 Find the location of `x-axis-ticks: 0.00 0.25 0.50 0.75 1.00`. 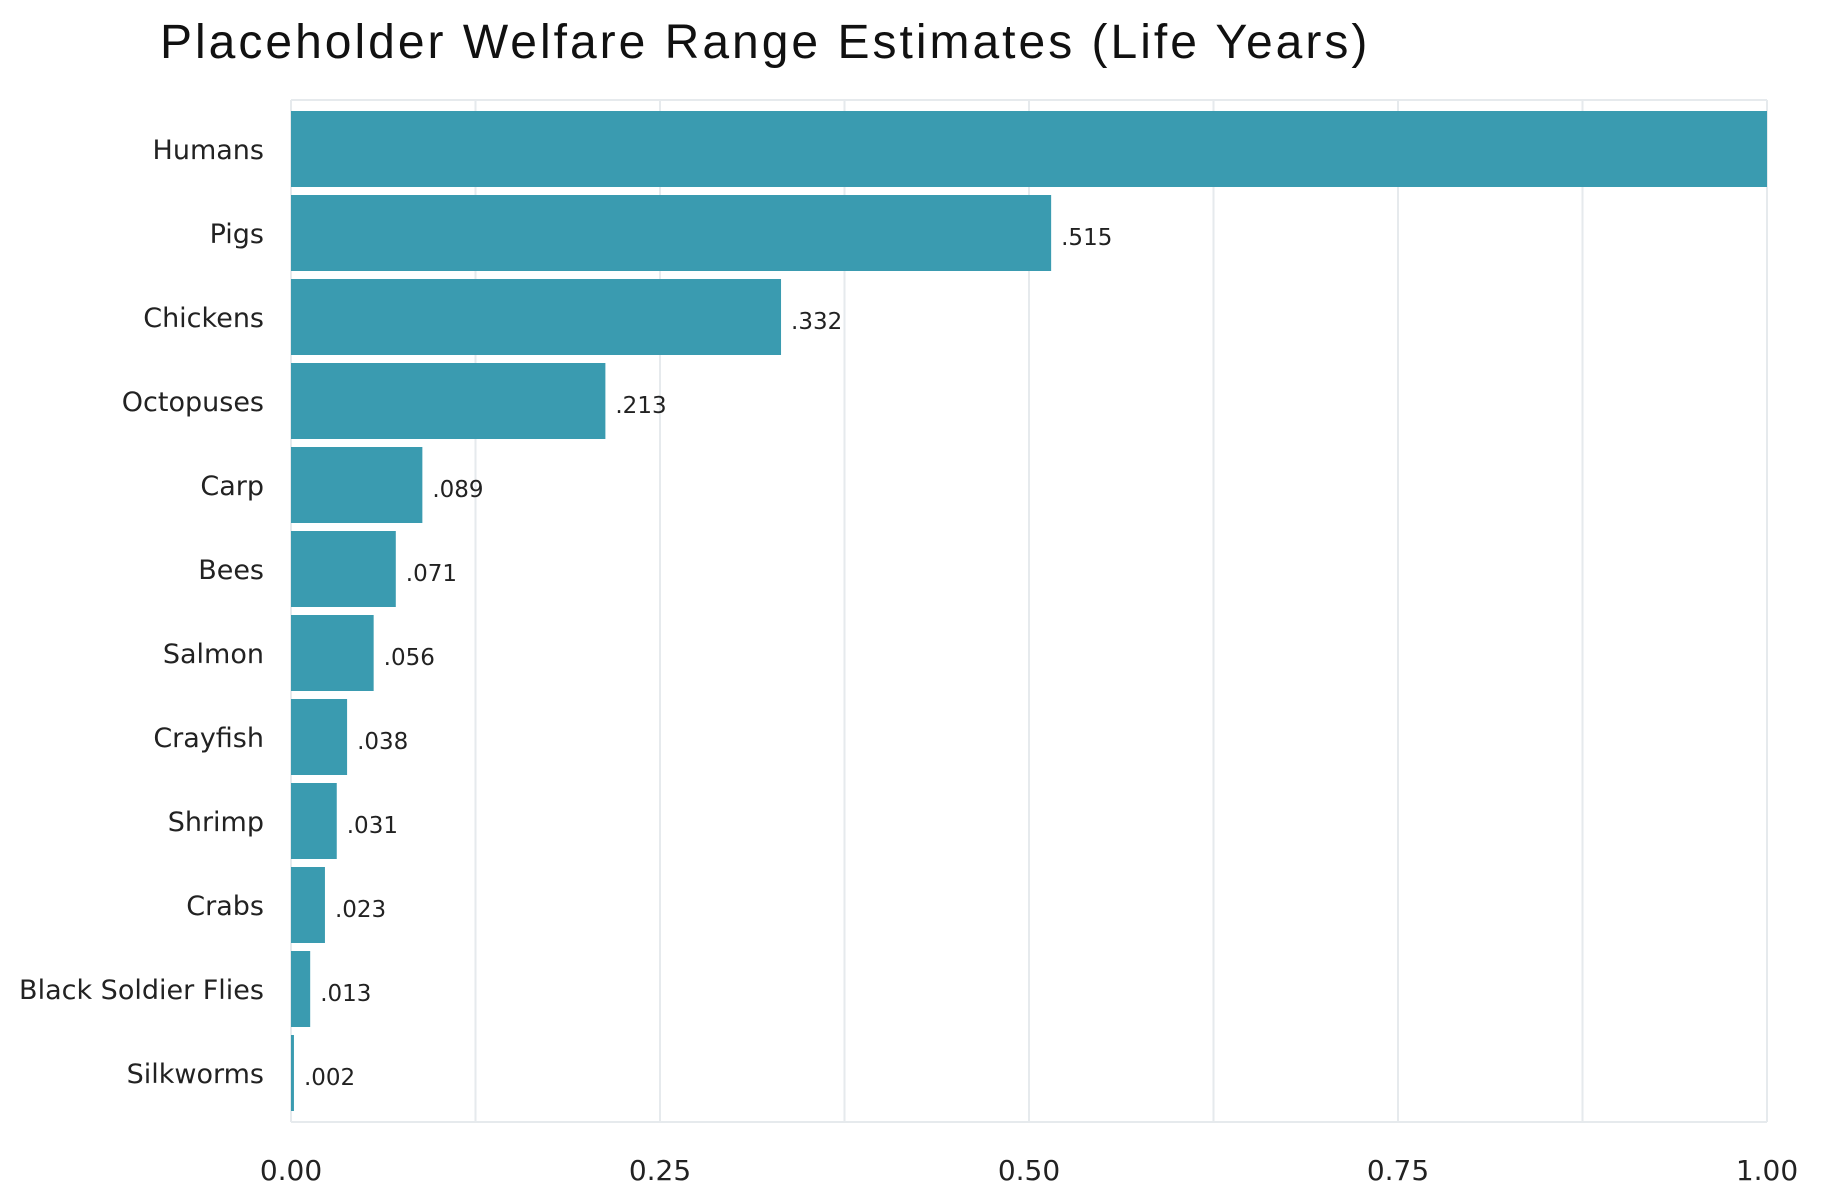

x-axis-ticks: 0.00 0.25 0.50 0.75 1.00 is located at coordinates (1029, 1170).